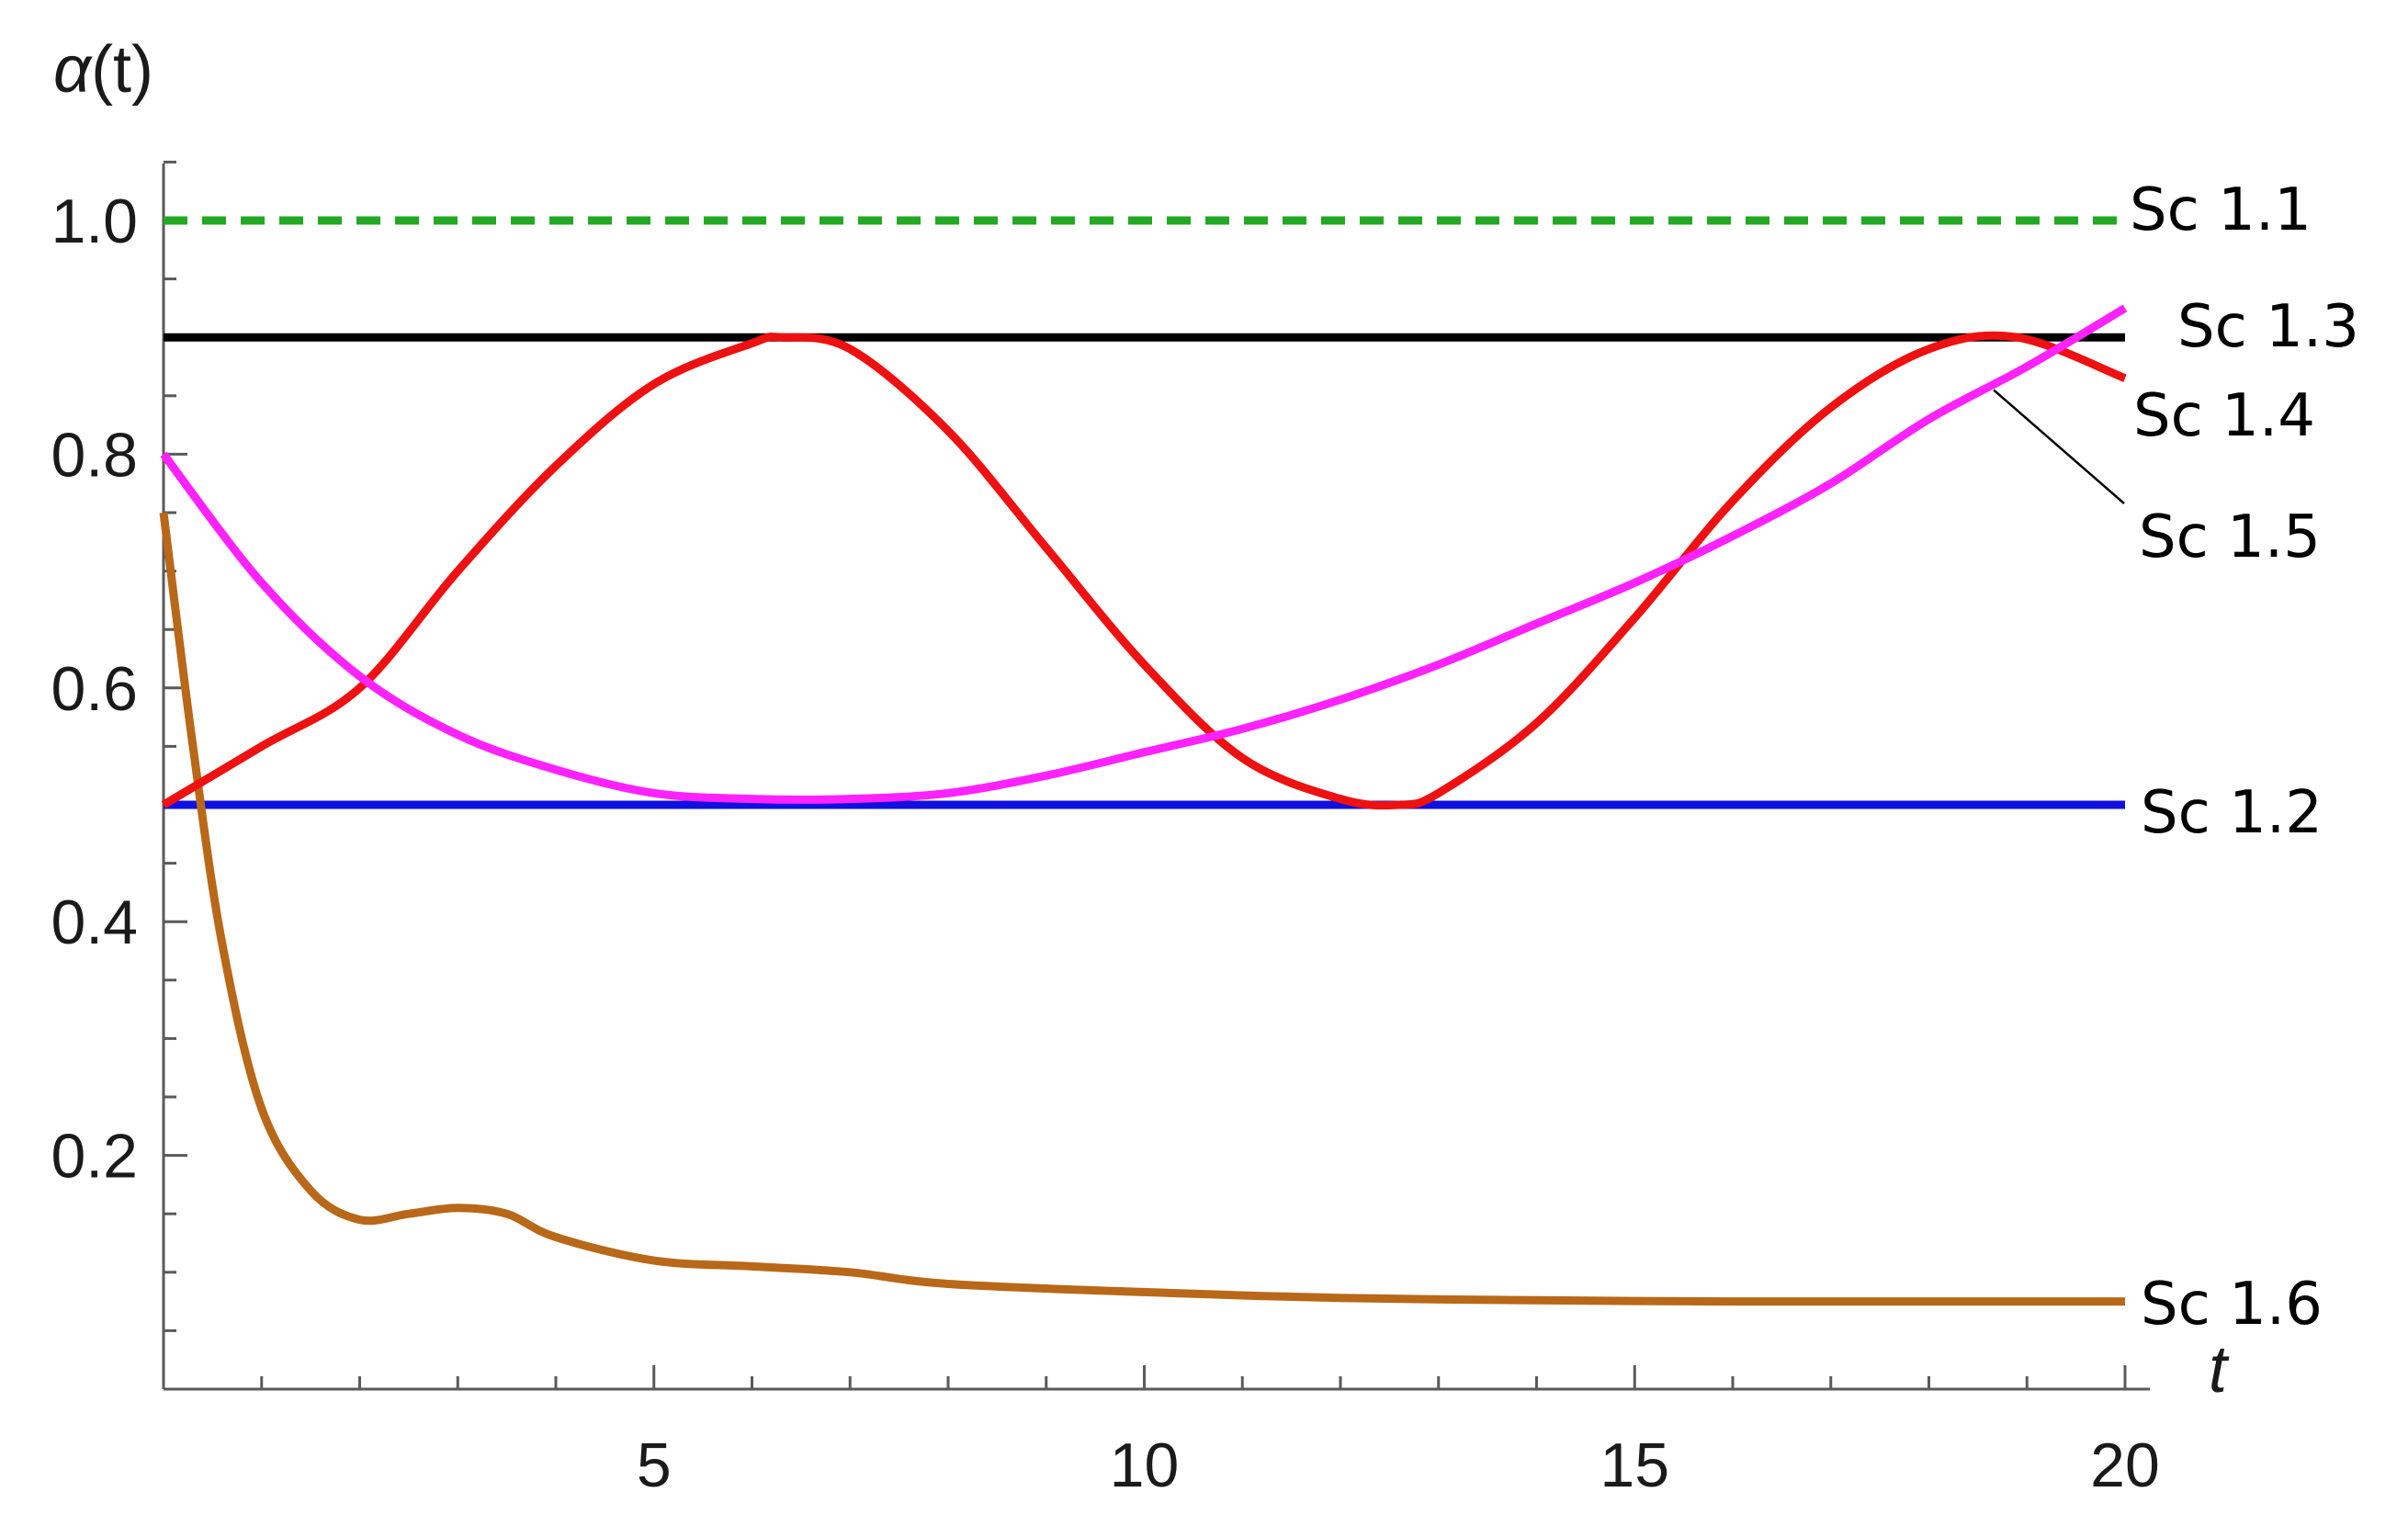 The height and width of the screenshot is (1526, 2408). What do you see at coordinates (2230, 537) in the screenshot?
I see `series-label-sc-1-5: Sc 1.5` at bounding box center [2230, 537].